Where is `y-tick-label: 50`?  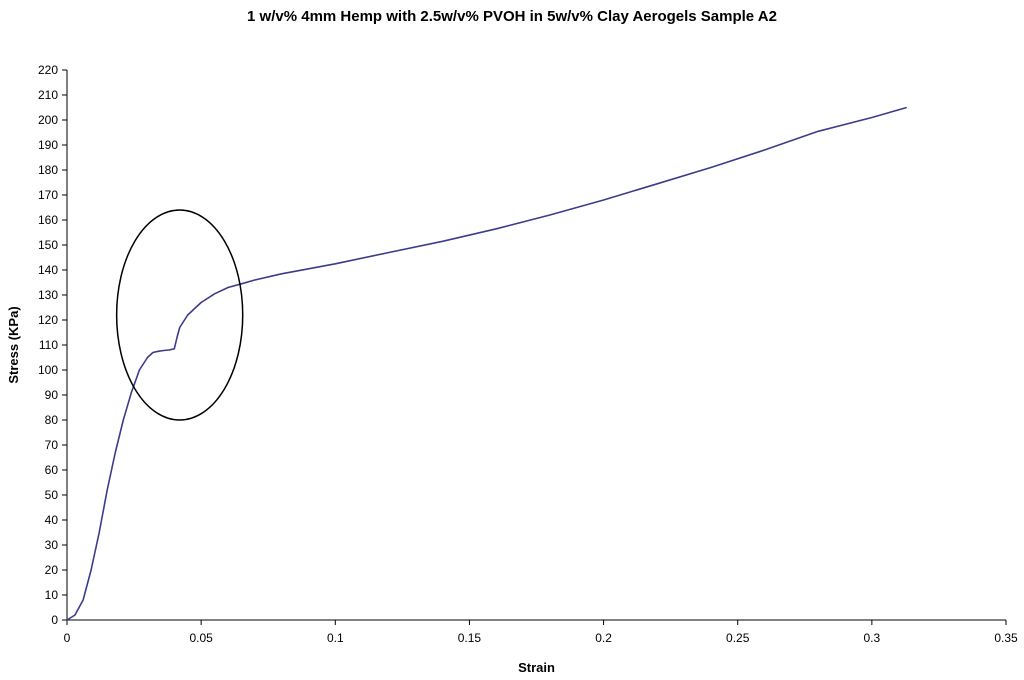 y-tick-label: 50 is located at coordinates (52, 495).